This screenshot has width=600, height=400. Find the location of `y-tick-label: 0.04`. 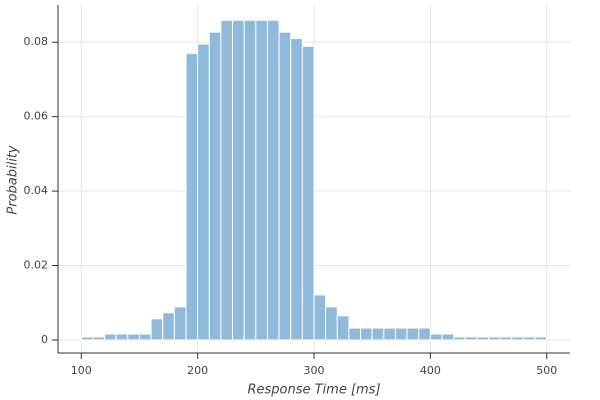

y-tick-label: 0.04 is located at coordinates (36, 190).